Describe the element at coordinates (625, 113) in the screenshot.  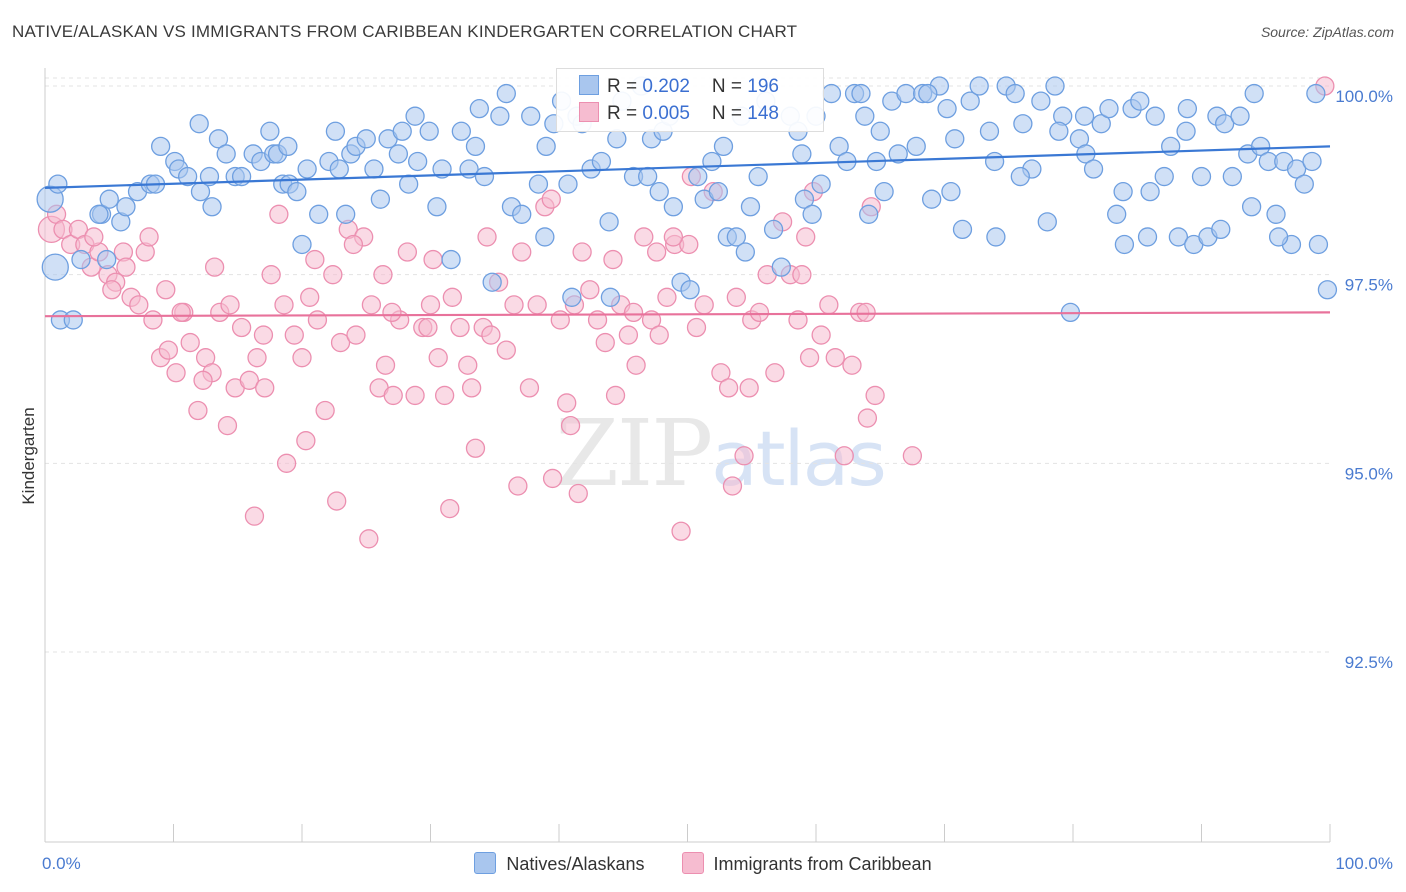
I see `r-label: R =` at that location.